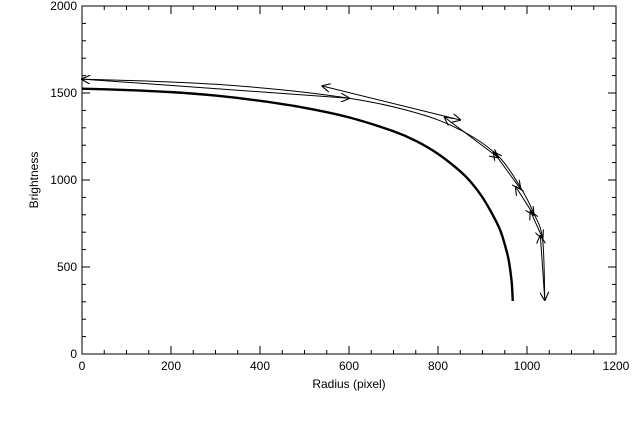 This screenshot has height=421, width=640. What do you see at coordinates (82, 366) in the screenshot?
I see `x-tick-label: 0` at bounding box center [82, 366].